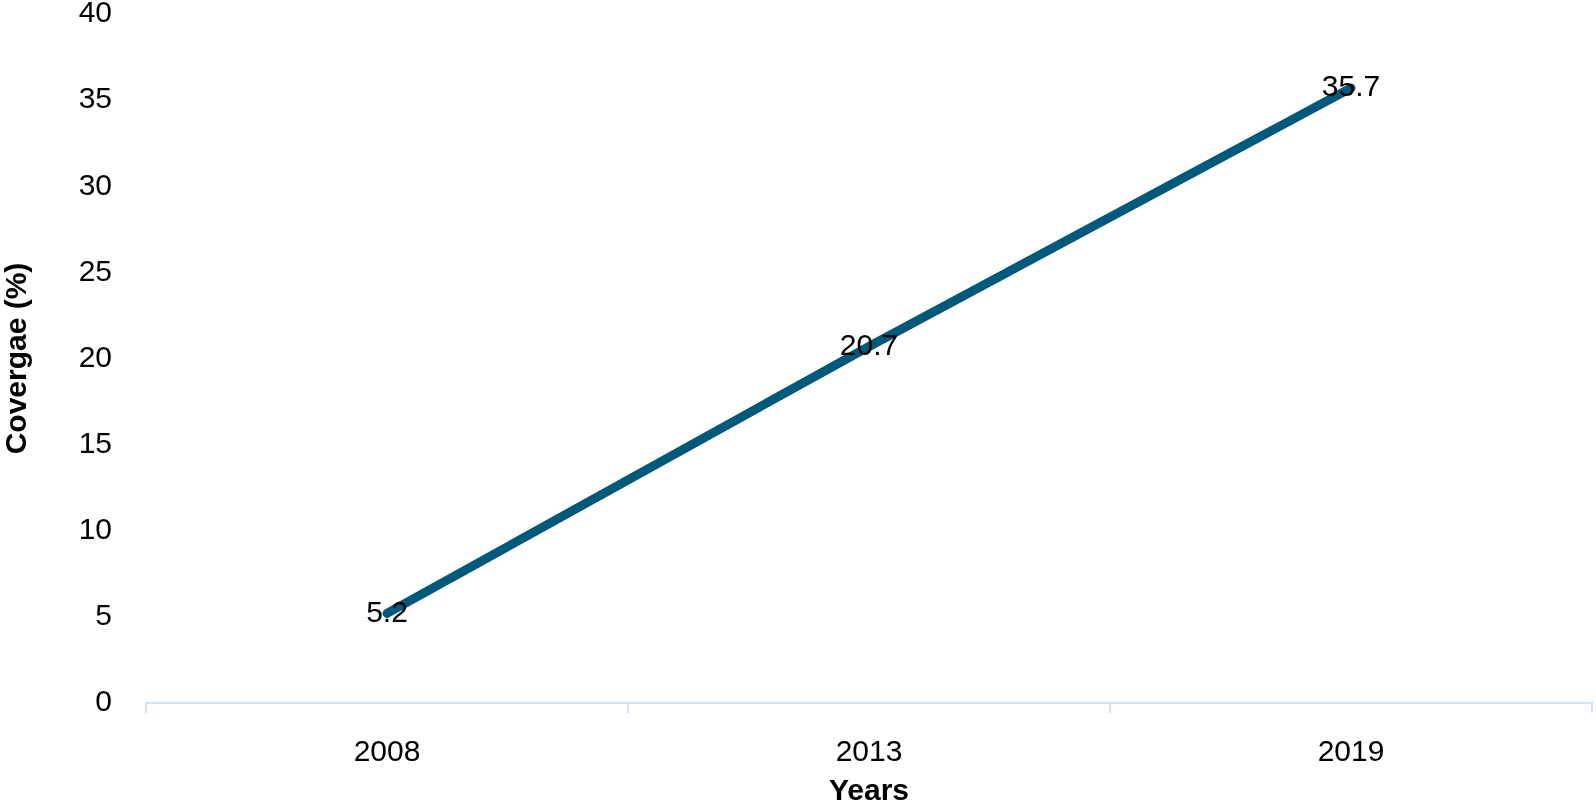 The height and width of the screenshot is (810, 1596). What do you see at coordinates (1351, 751) in the screenshot?
I see `x-tick-label: 2019` at bounding box center [1351, 751].